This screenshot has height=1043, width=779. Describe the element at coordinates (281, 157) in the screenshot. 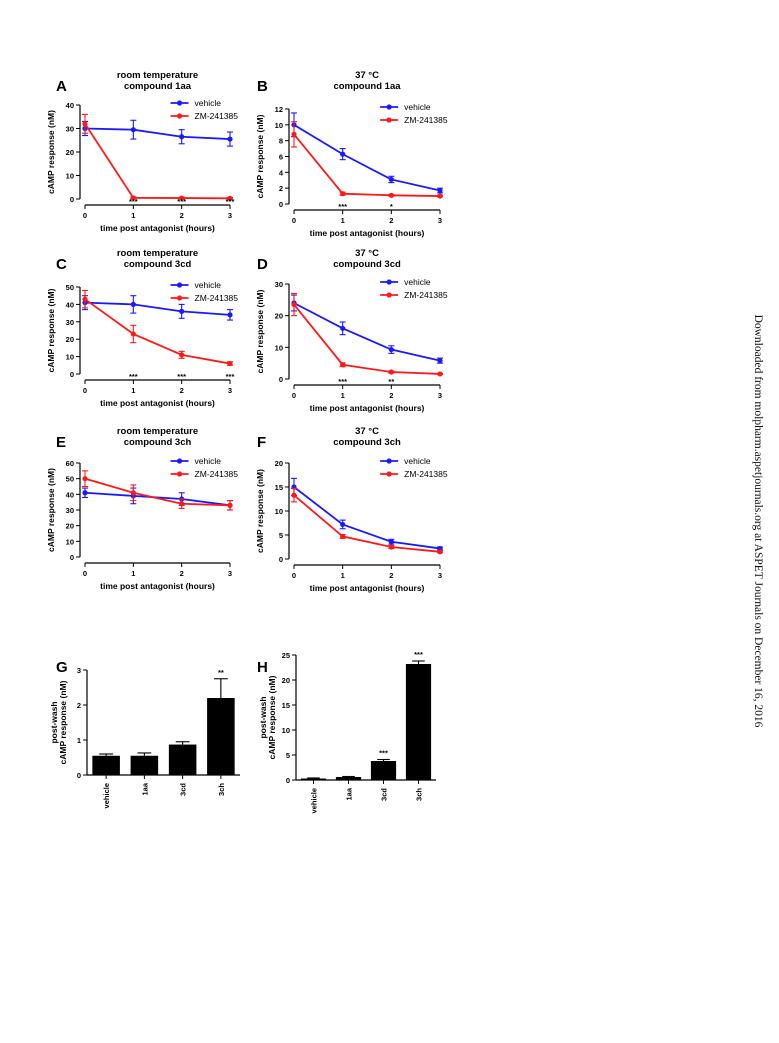

I see `y-tick-label: 6` at that location.